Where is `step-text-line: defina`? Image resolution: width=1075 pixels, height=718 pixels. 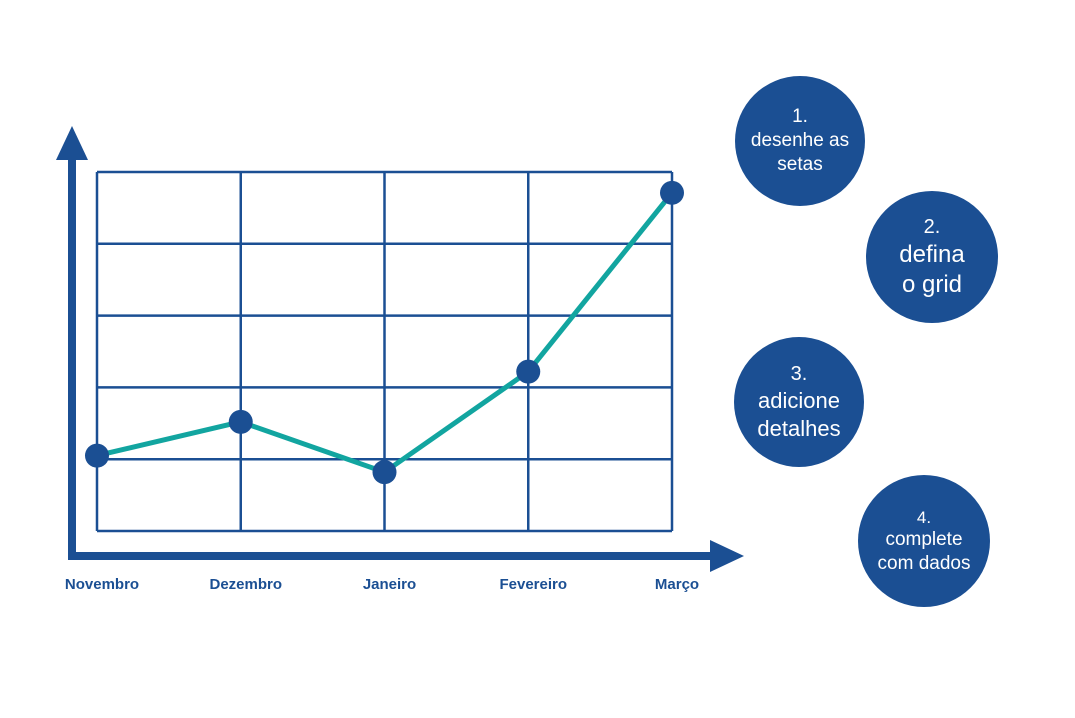
step-text-line: defina is located at coordinates (932, 254).